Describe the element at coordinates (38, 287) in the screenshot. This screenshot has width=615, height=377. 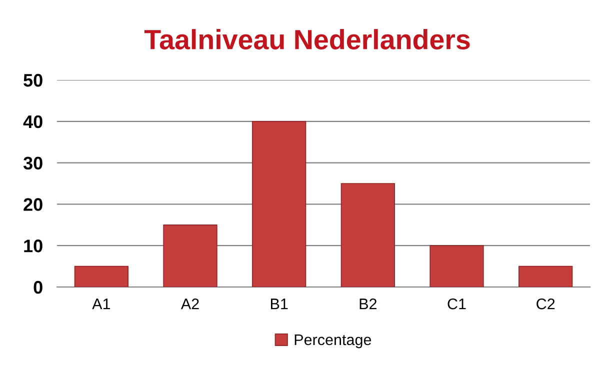
I see `y-tick-label: 0` at that location.